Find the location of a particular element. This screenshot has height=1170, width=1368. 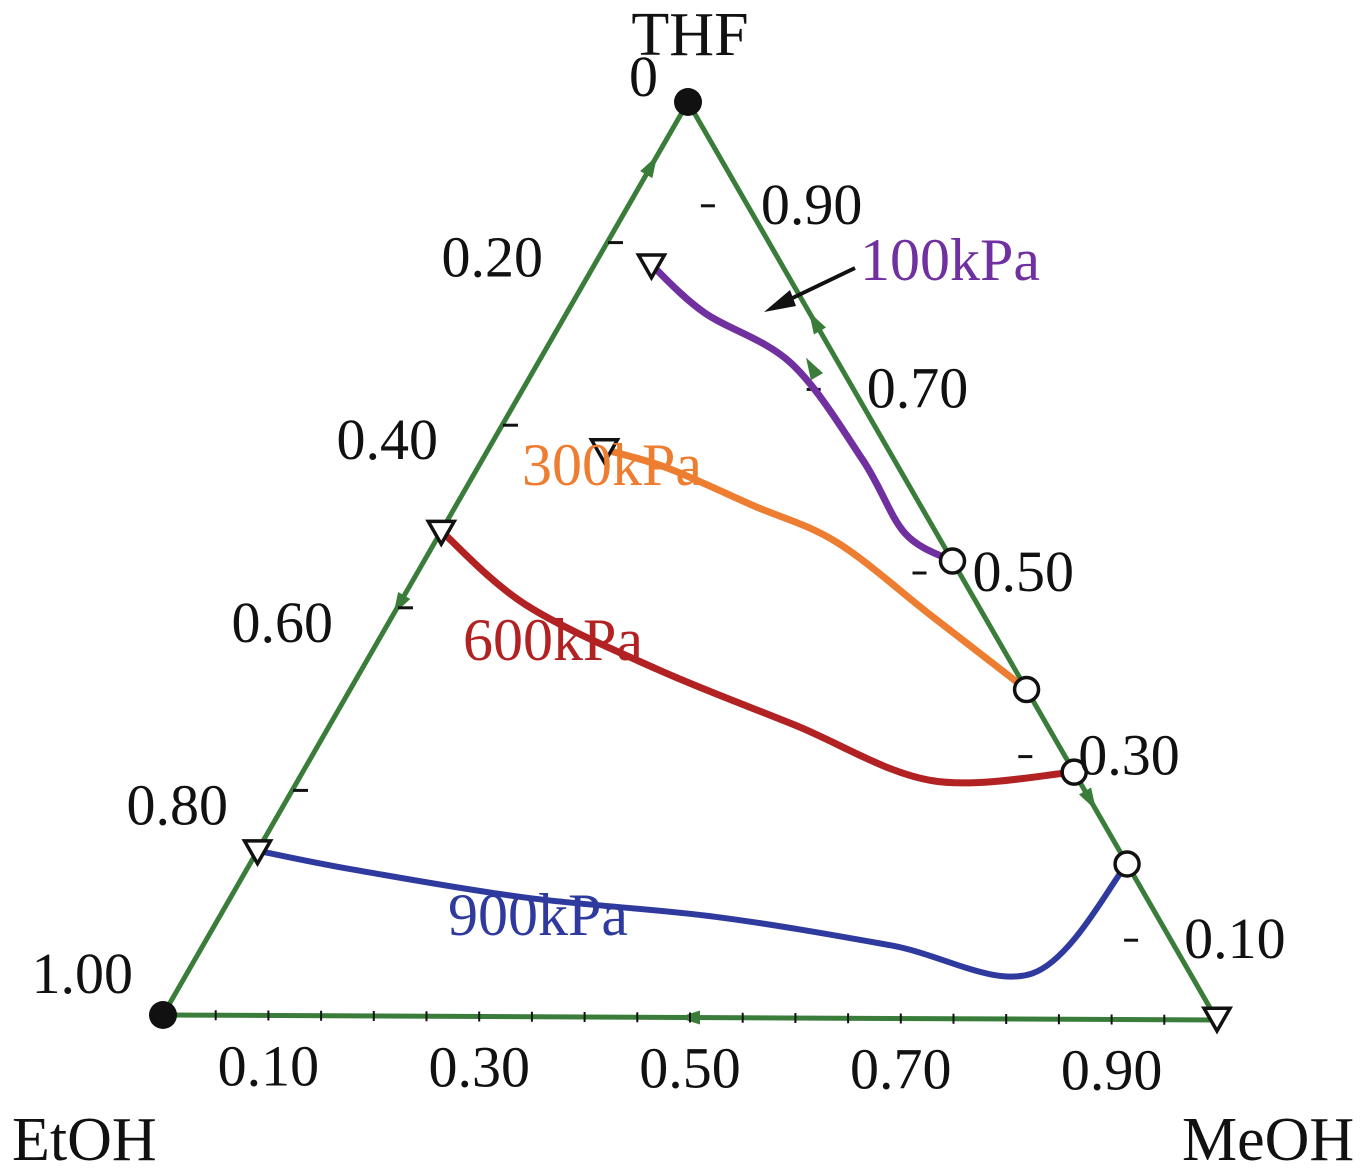

right-tick-label: 0.70 is located at coordinates (918, 387).